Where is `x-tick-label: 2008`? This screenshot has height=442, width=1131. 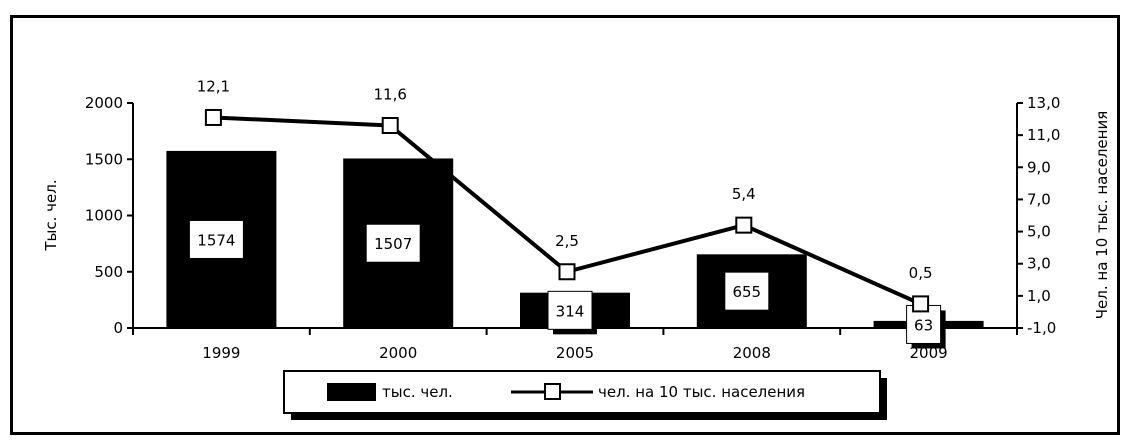
x-tick-label: 2008 is located at coordinates (752, 353).